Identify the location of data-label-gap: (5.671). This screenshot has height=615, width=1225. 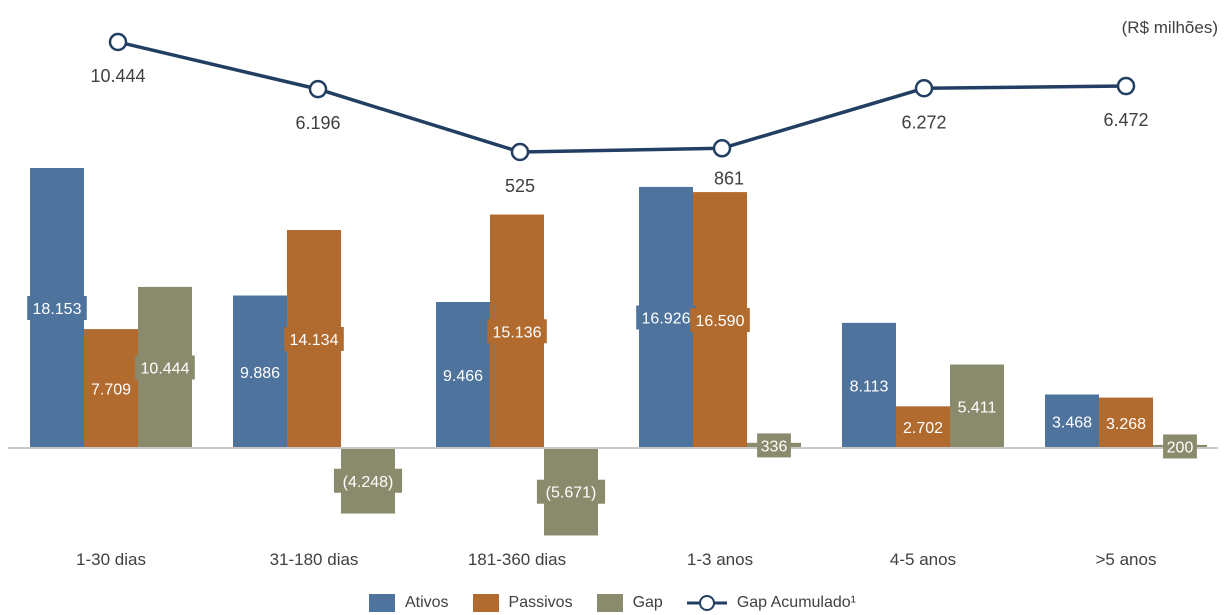
(571, 493).